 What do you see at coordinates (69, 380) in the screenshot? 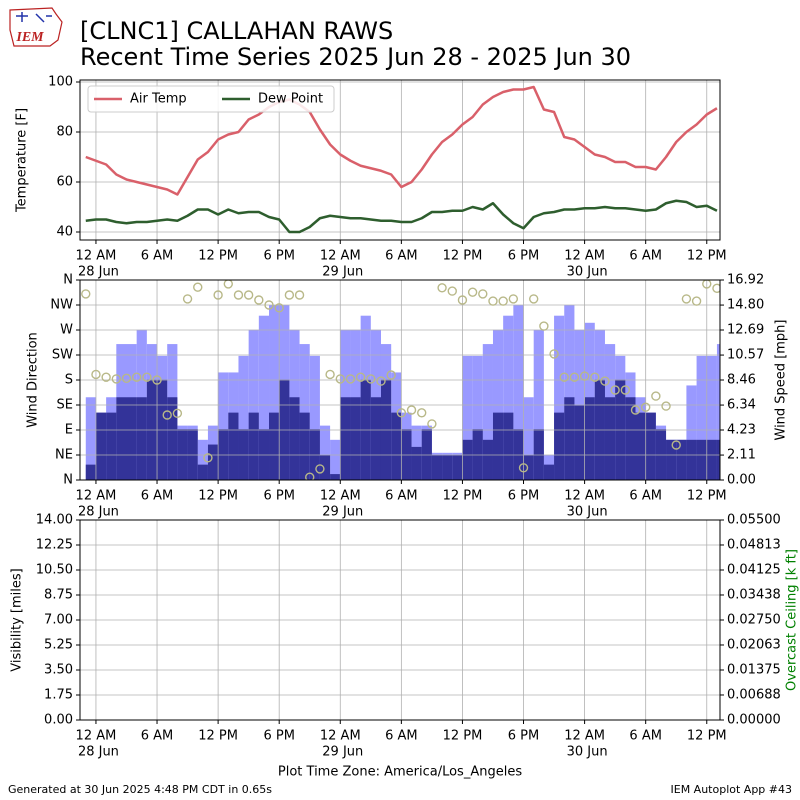
I see `y-tick-label: S` at bounding box center [69, 380].